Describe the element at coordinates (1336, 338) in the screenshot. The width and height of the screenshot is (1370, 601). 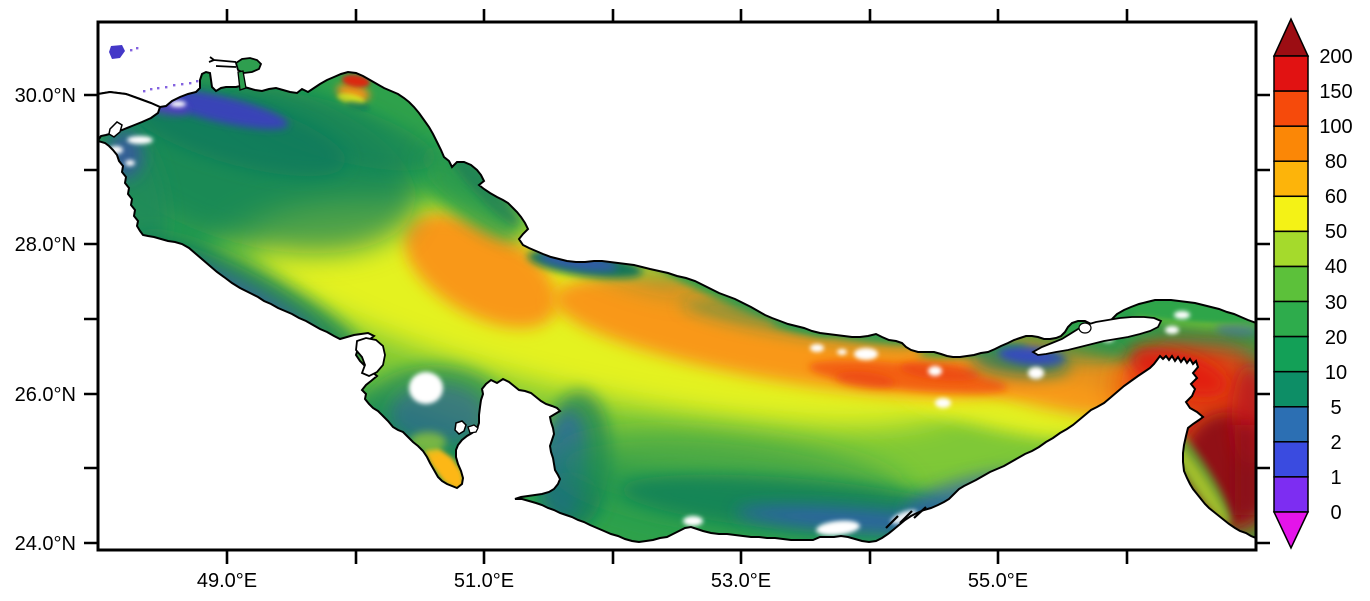
I see `svg-text: 20` at that location.